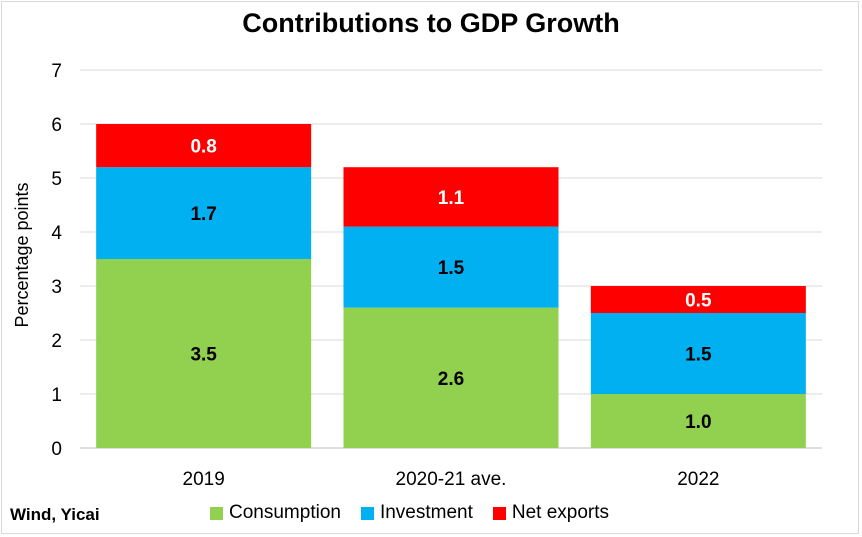 The height and width of the screenshot is (537, 862). I want to click on y-tick-label: 3, so click(56, 287).